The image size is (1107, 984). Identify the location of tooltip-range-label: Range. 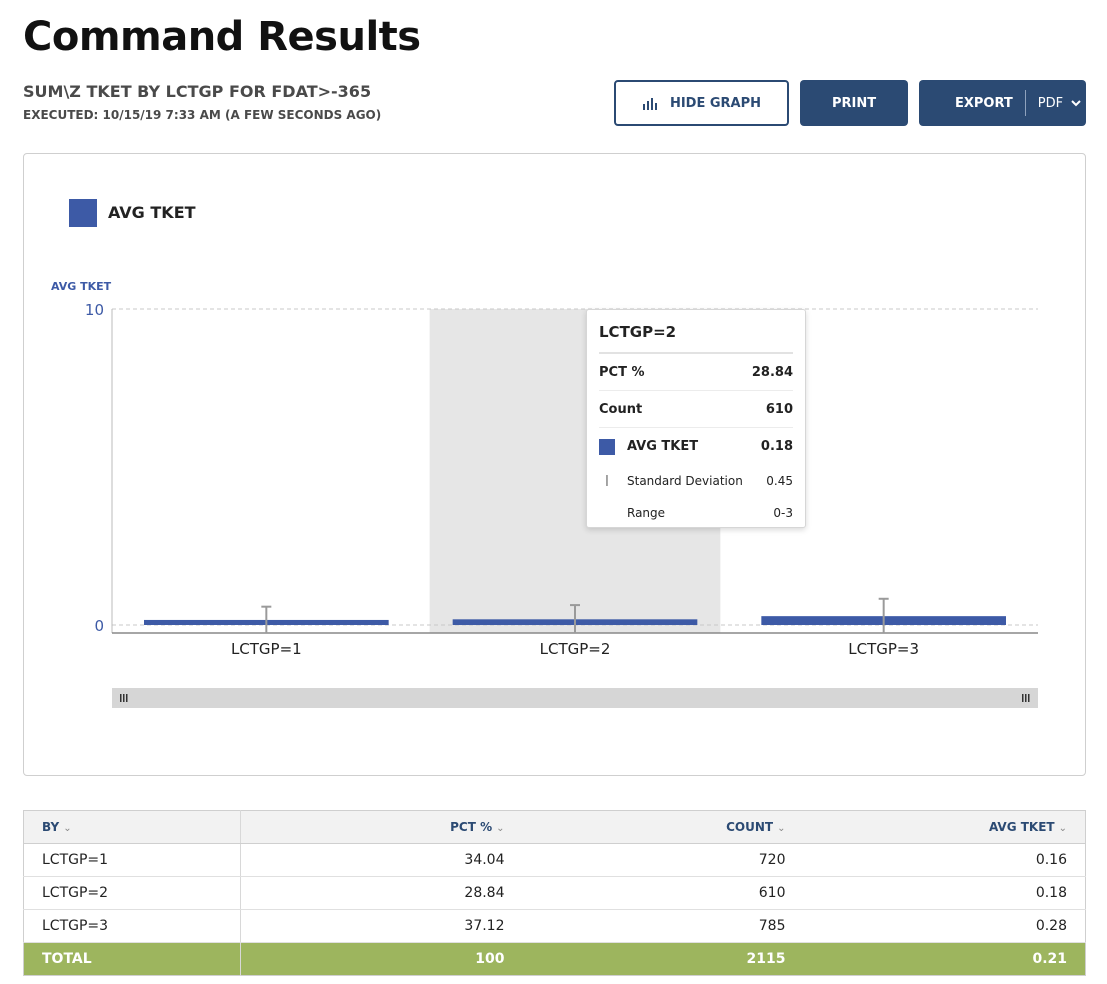
(646, 513).